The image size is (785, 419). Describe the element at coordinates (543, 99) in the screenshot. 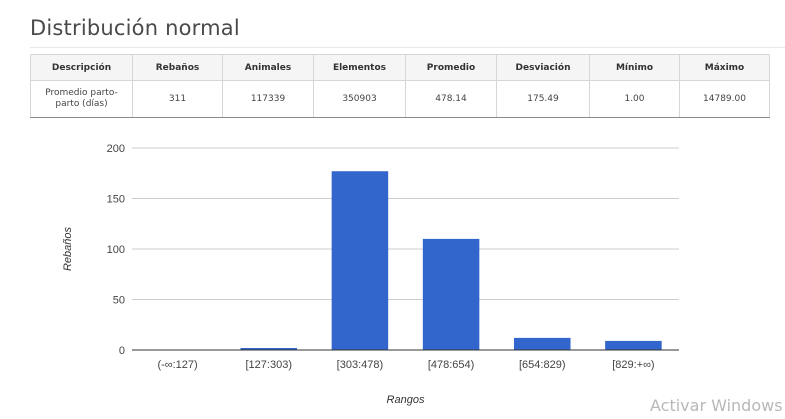

I see `cell-desviacion: 175.49` at that location.